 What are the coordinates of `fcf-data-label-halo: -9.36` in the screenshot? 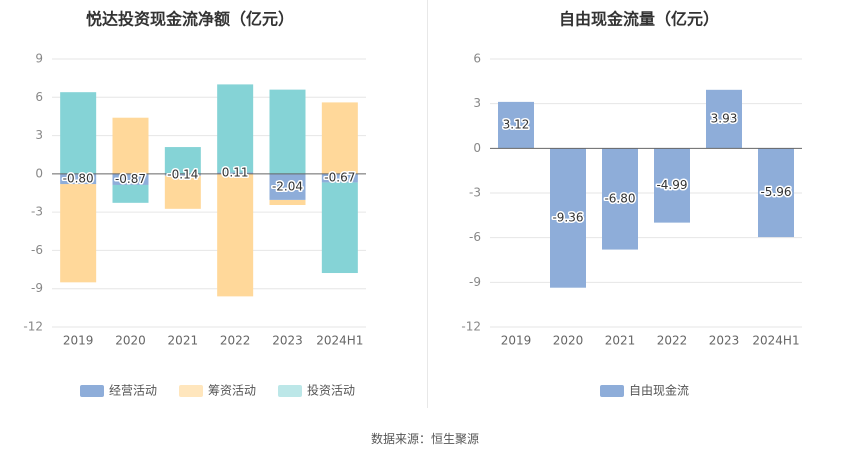 It's located at (567, 218).